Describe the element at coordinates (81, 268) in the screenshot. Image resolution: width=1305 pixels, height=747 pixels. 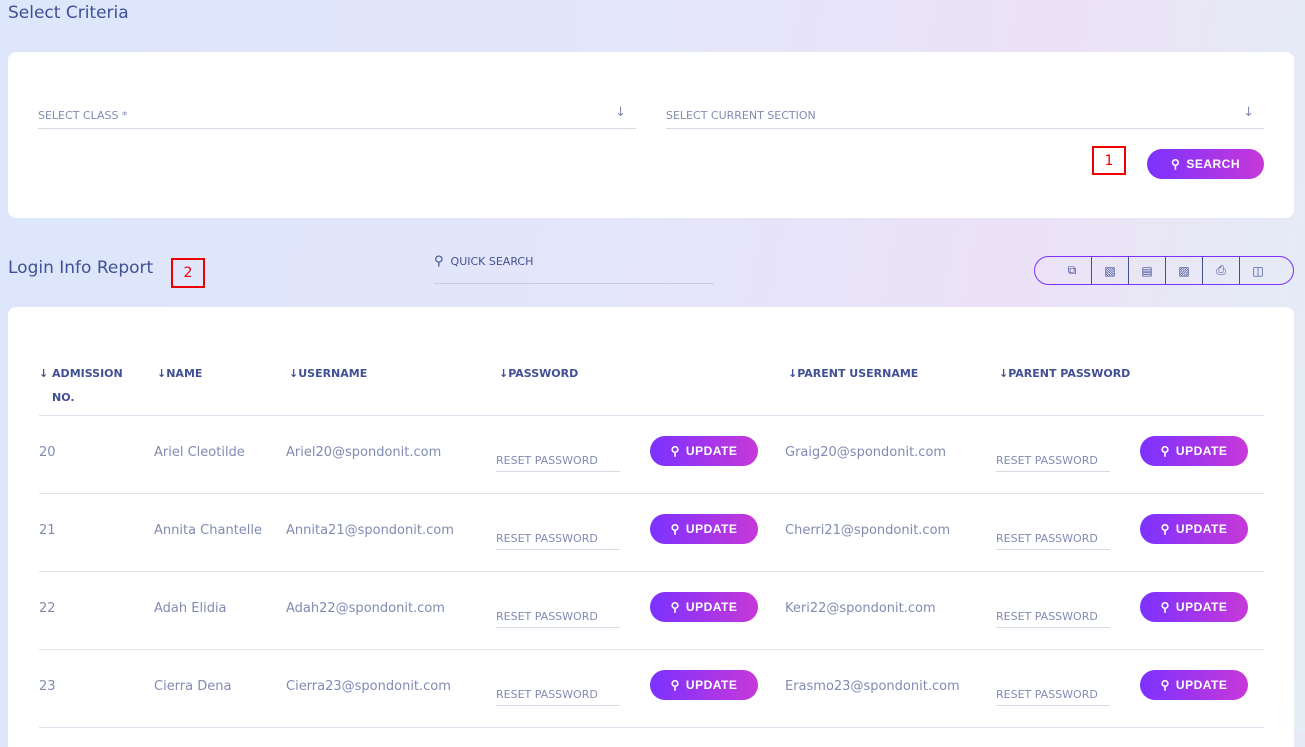
I see `section-title-login-info-report: Login Info Report` at that location.